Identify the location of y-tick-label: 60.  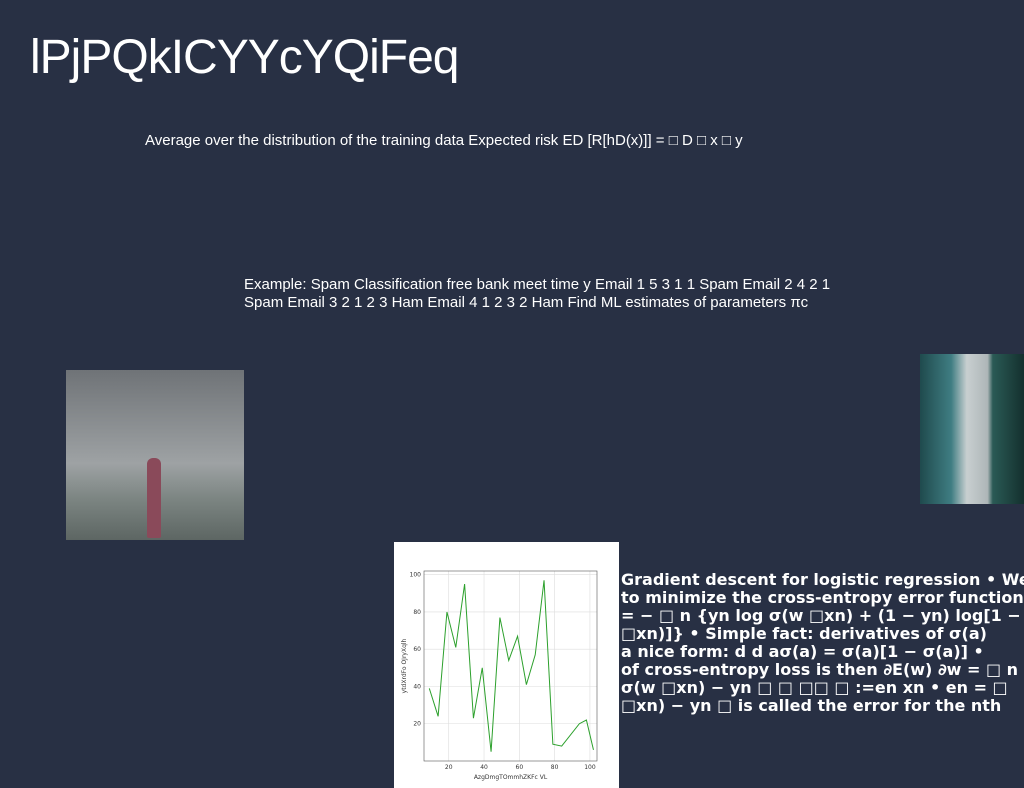
(417, 649).